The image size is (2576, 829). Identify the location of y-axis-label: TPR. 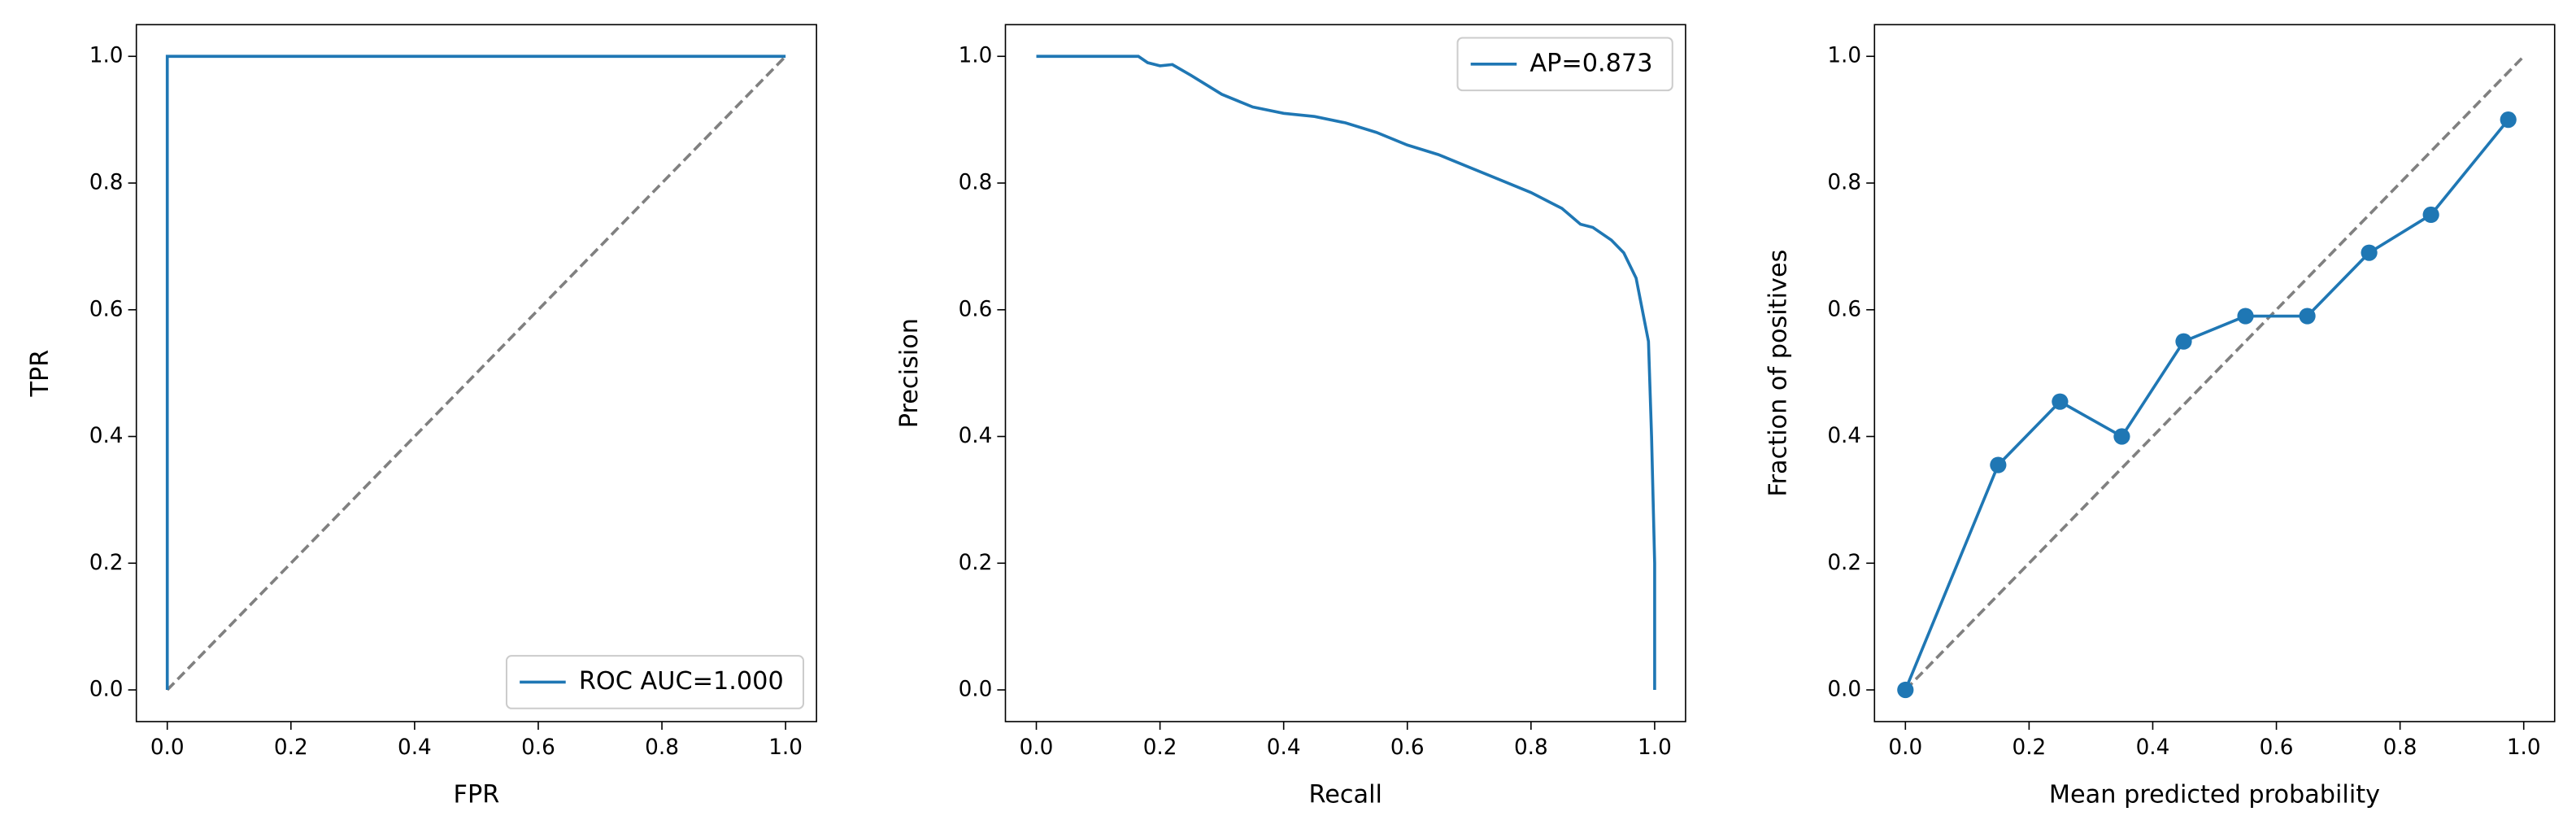
(40, 374).